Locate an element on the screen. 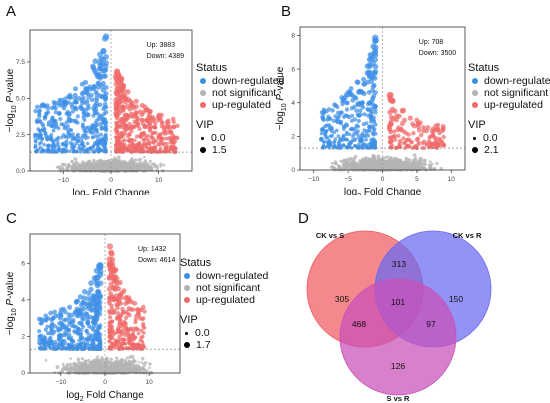 This screenshot has width=550, height=403. y-tick-label: 0.0 is located at coordinates (20, 171).